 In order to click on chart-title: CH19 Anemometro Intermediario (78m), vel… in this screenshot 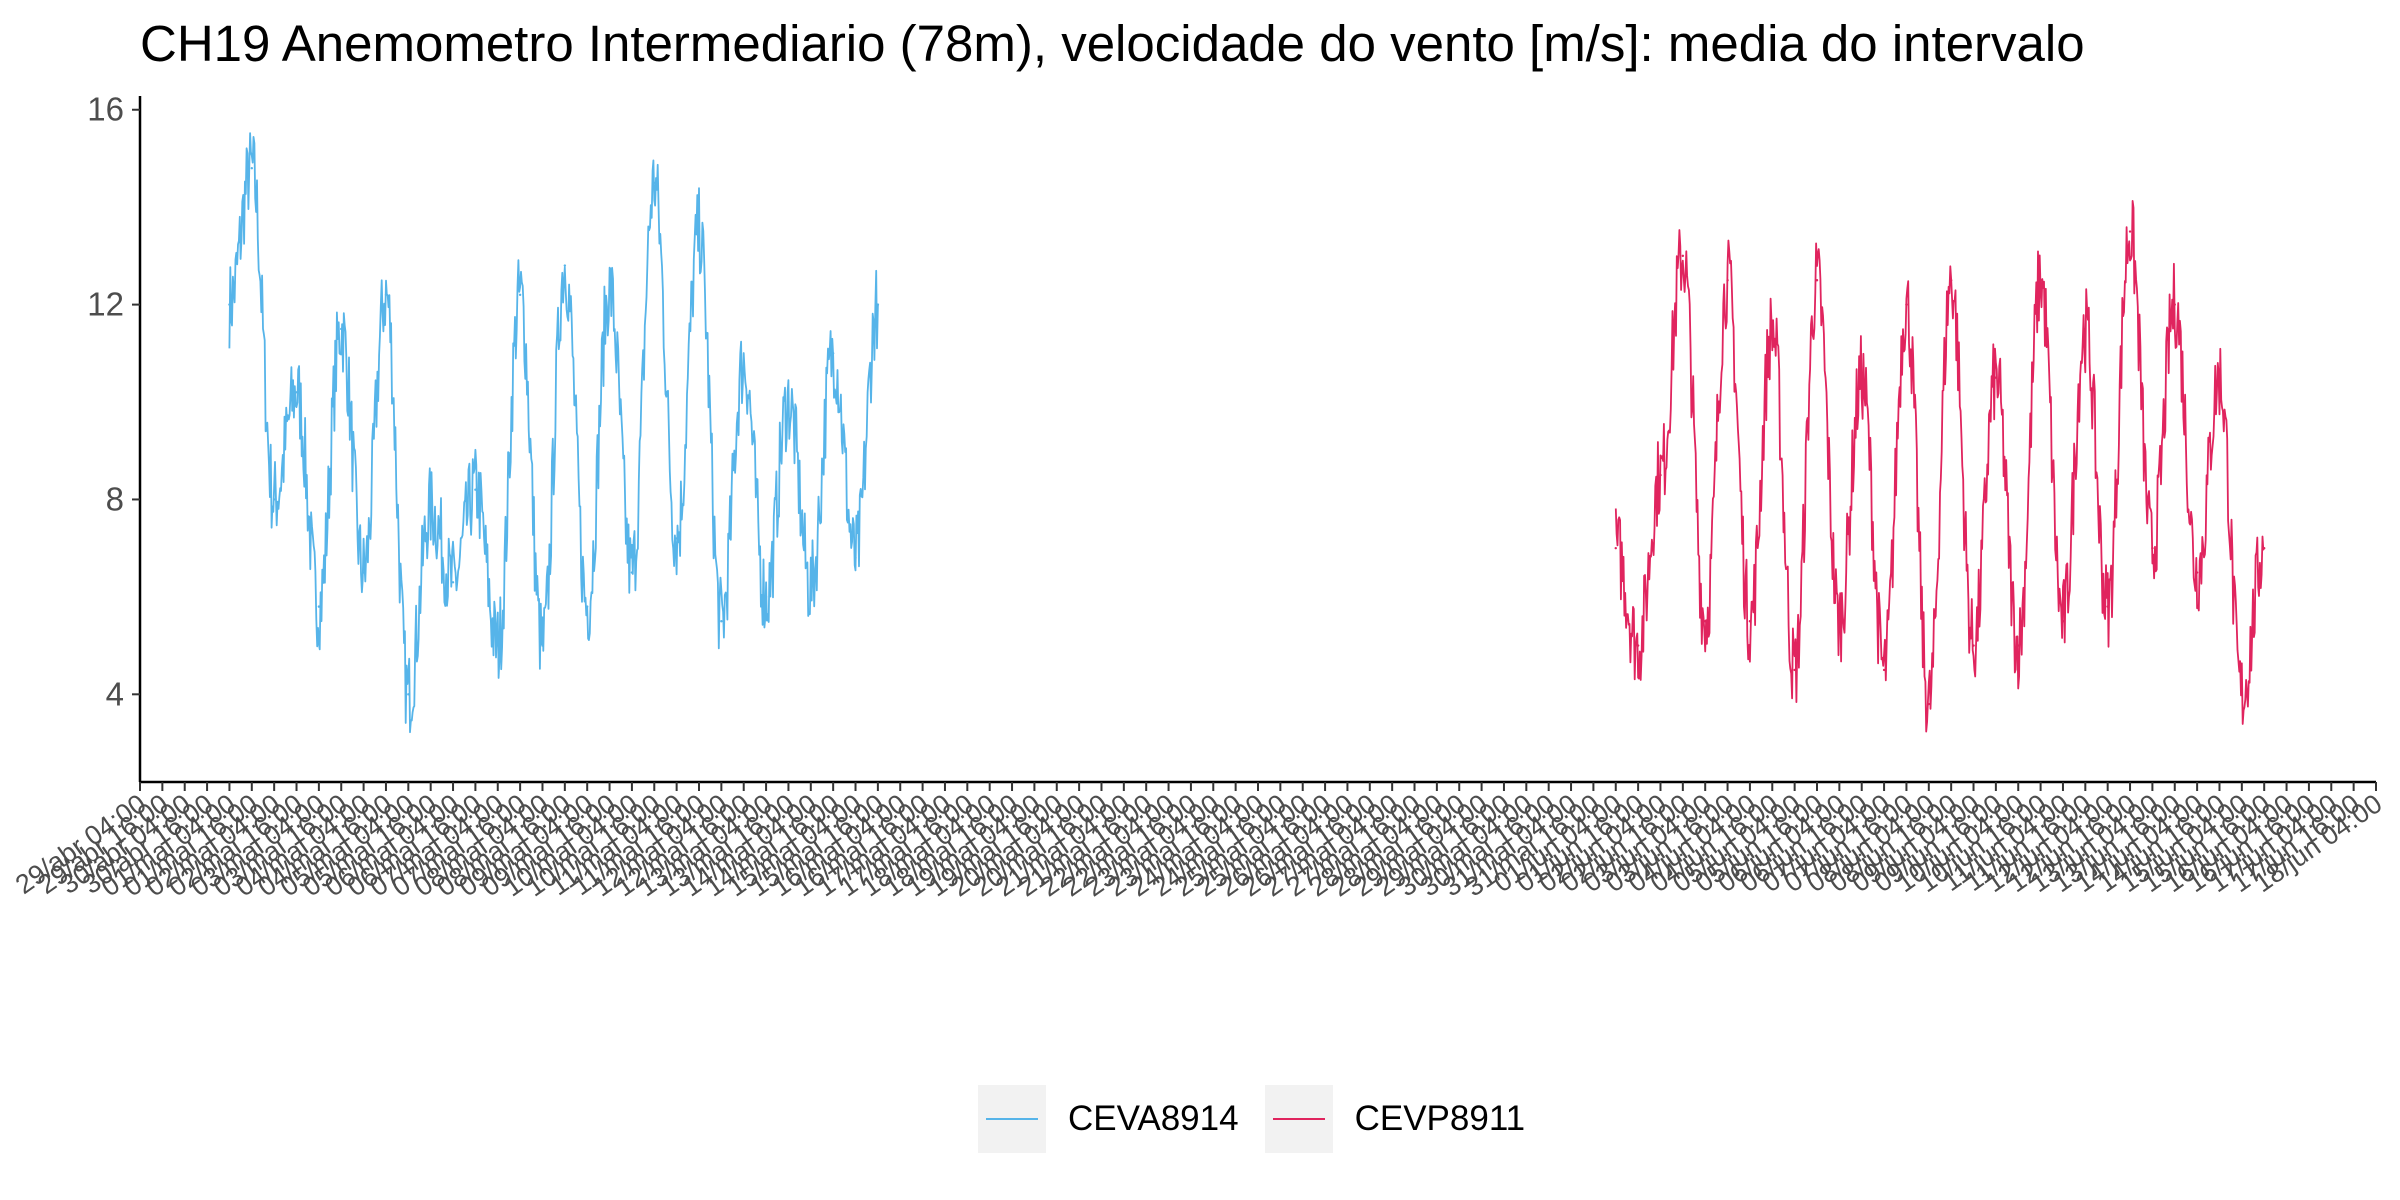, I will do `click(1112, 43)`.